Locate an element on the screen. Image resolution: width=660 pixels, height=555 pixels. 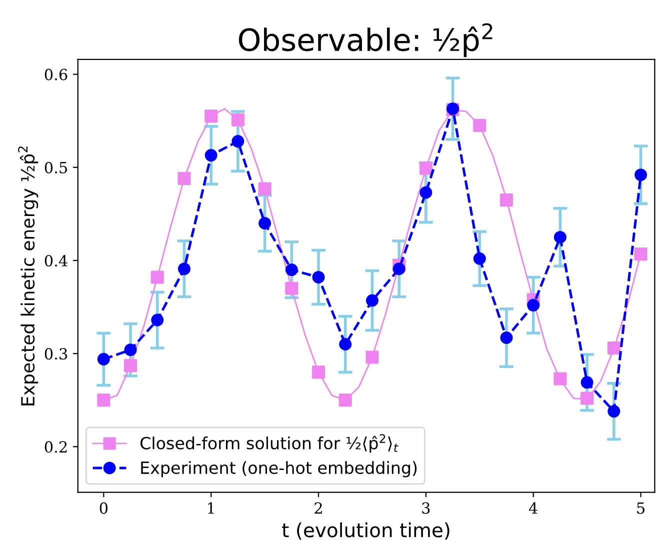
x-tick-label: 5 is located at coordinates (640, 508).